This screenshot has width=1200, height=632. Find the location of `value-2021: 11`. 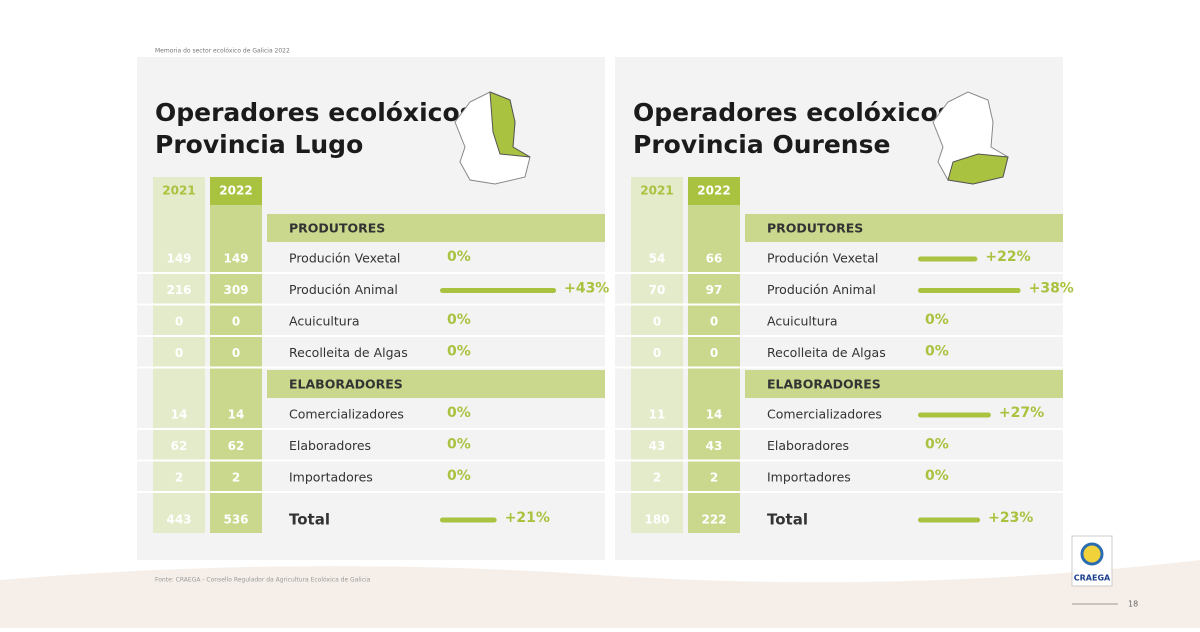

value-2021: 11 is located at coordinates (657, 415).